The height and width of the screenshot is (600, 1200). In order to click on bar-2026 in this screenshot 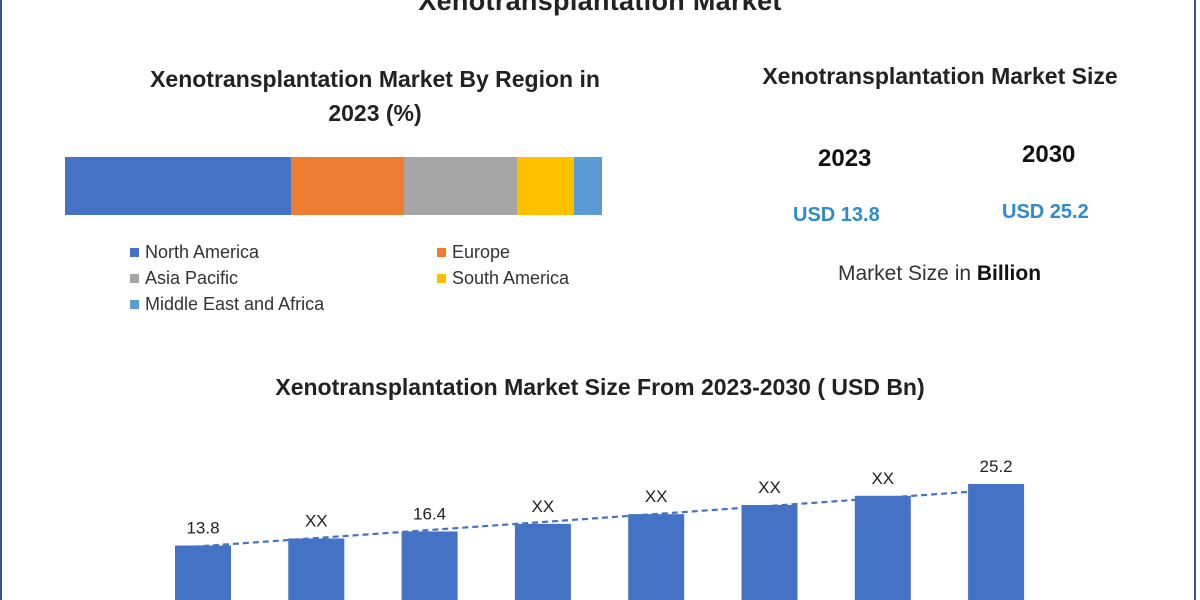, I will do `click(542, 561)`.